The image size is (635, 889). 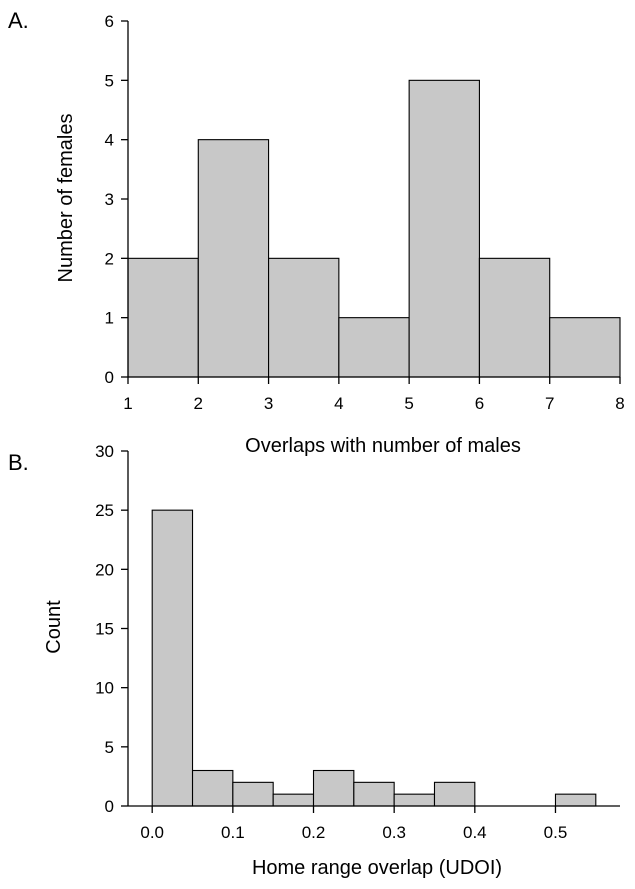 What do you see at coordinates (104, 510) in the screenshot?
I see `panel-b-y-tick-label: 25` at bounding box center [104, 510].